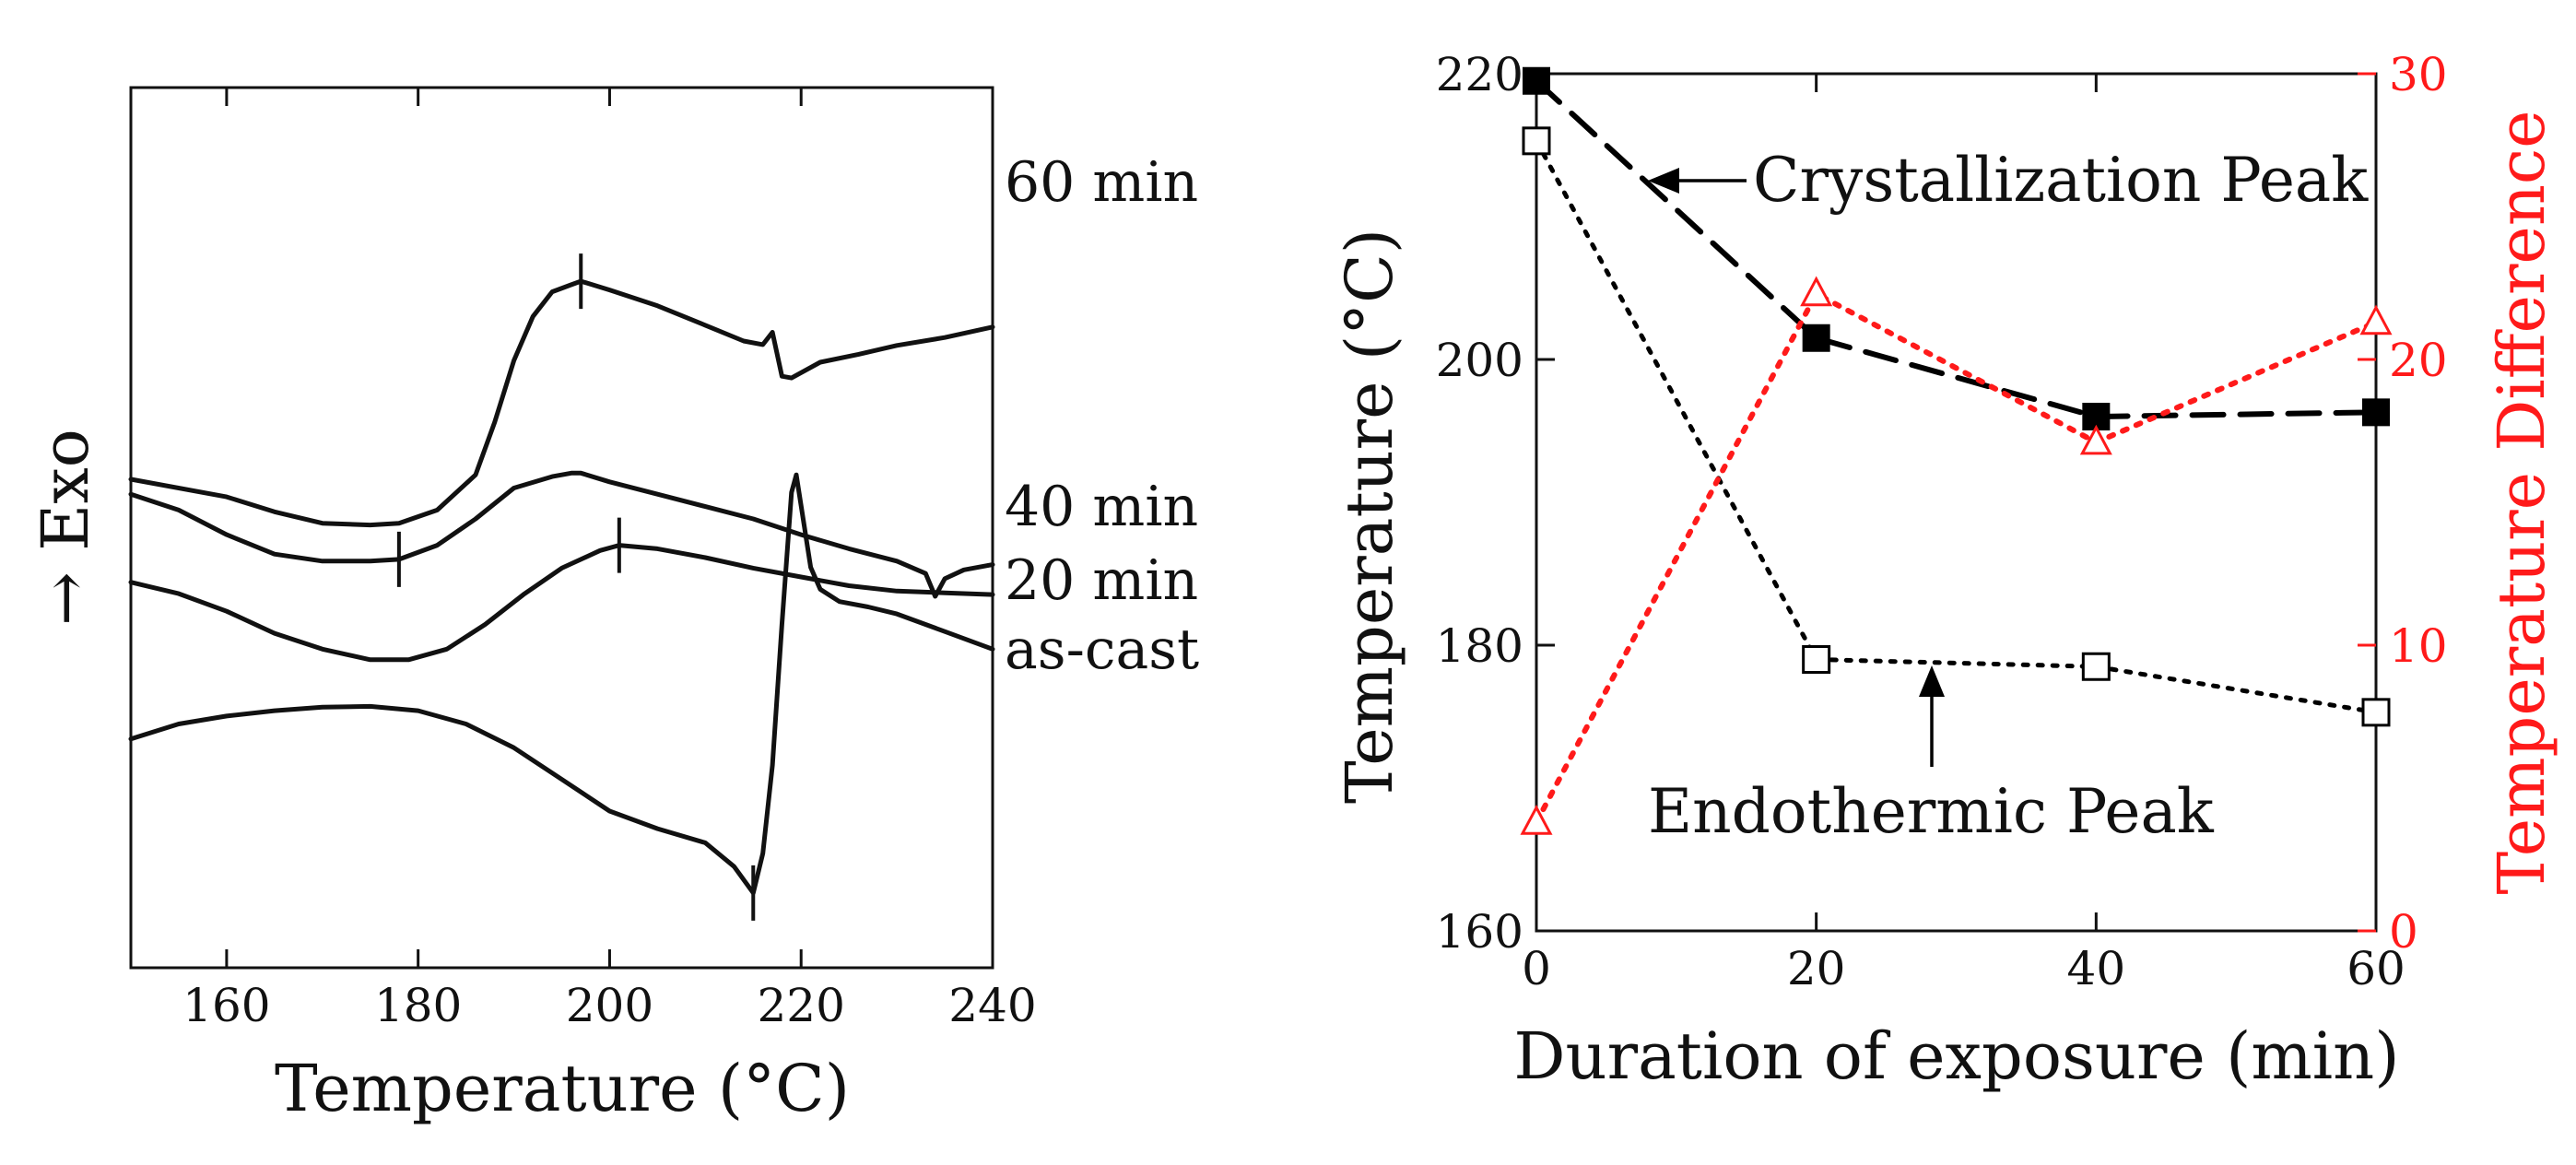  What do you see at coordinates (1536, 968) in the screenshot?
I see `peak-x-tick-label: 0` at bounding box center [1536, 968].